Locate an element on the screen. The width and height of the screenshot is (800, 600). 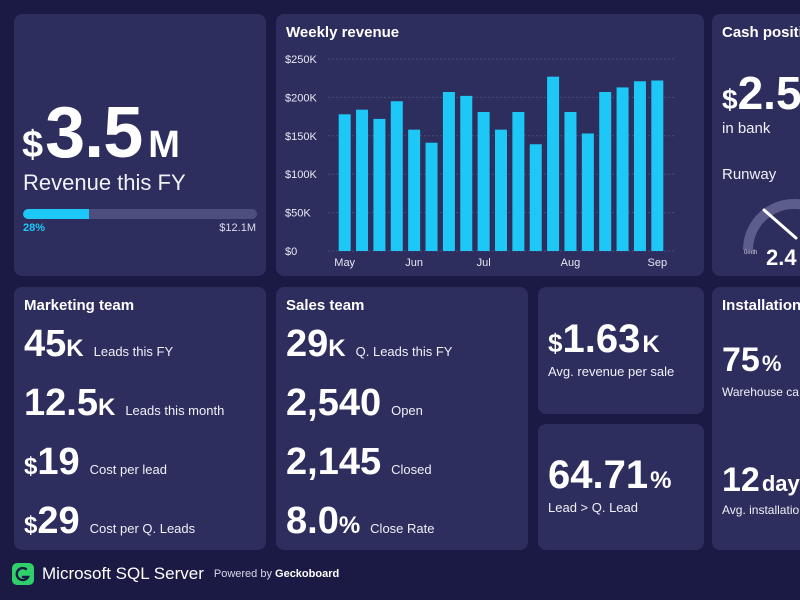
sales-metric-row: 2,540 Open is located at coordinates (354, 403).